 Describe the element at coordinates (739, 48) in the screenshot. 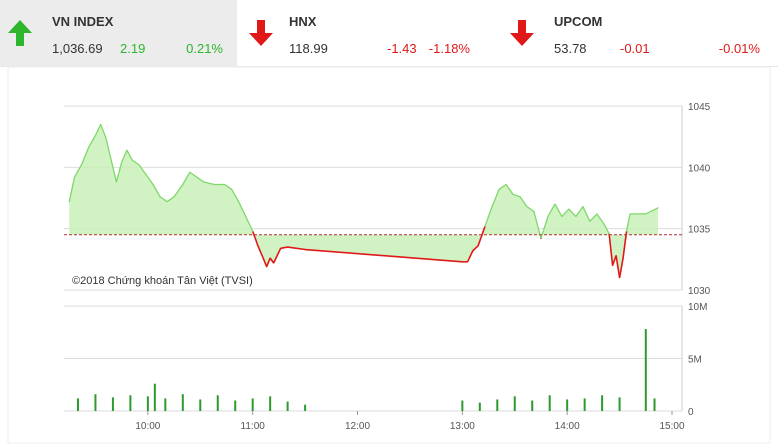

I see `index-percent: -0.01%` at that location.